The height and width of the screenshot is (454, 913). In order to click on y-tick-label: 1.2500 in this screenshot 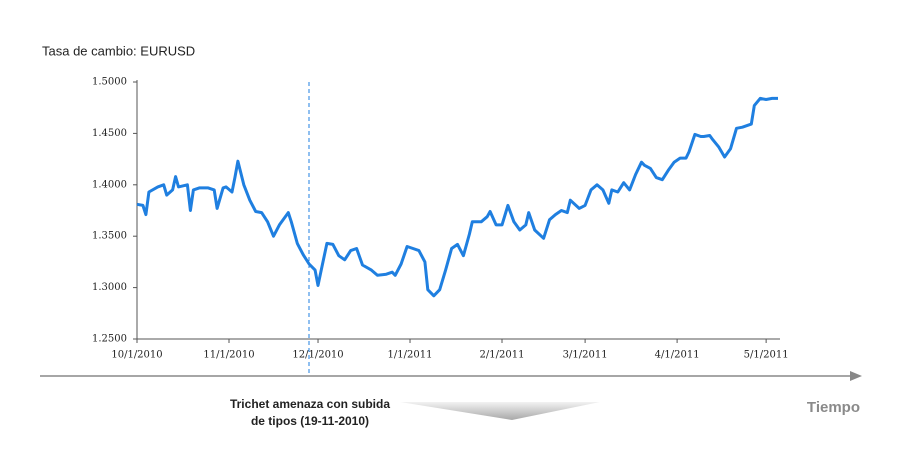, I will do `click(109, 339)`.